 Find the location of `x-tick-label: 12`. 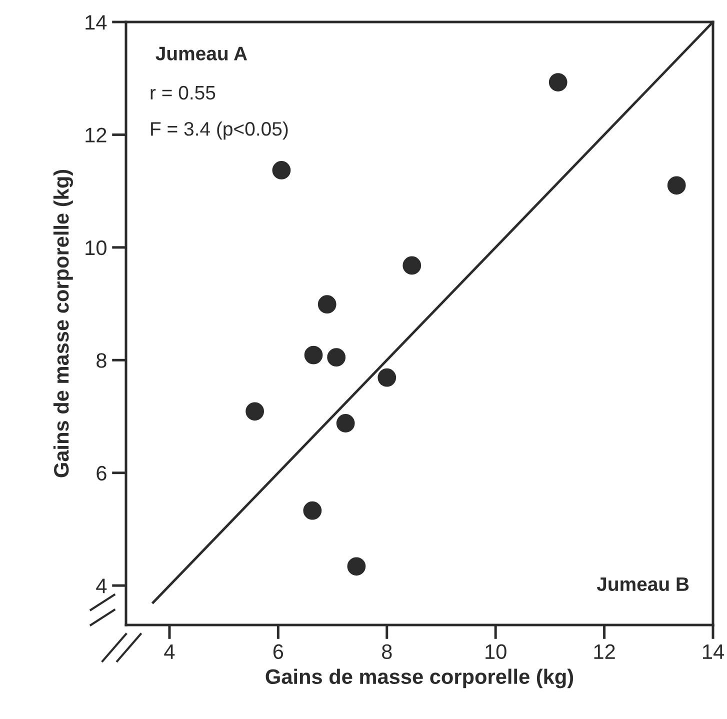

x-tick-label: 12 is located at coordinates (604, 651).